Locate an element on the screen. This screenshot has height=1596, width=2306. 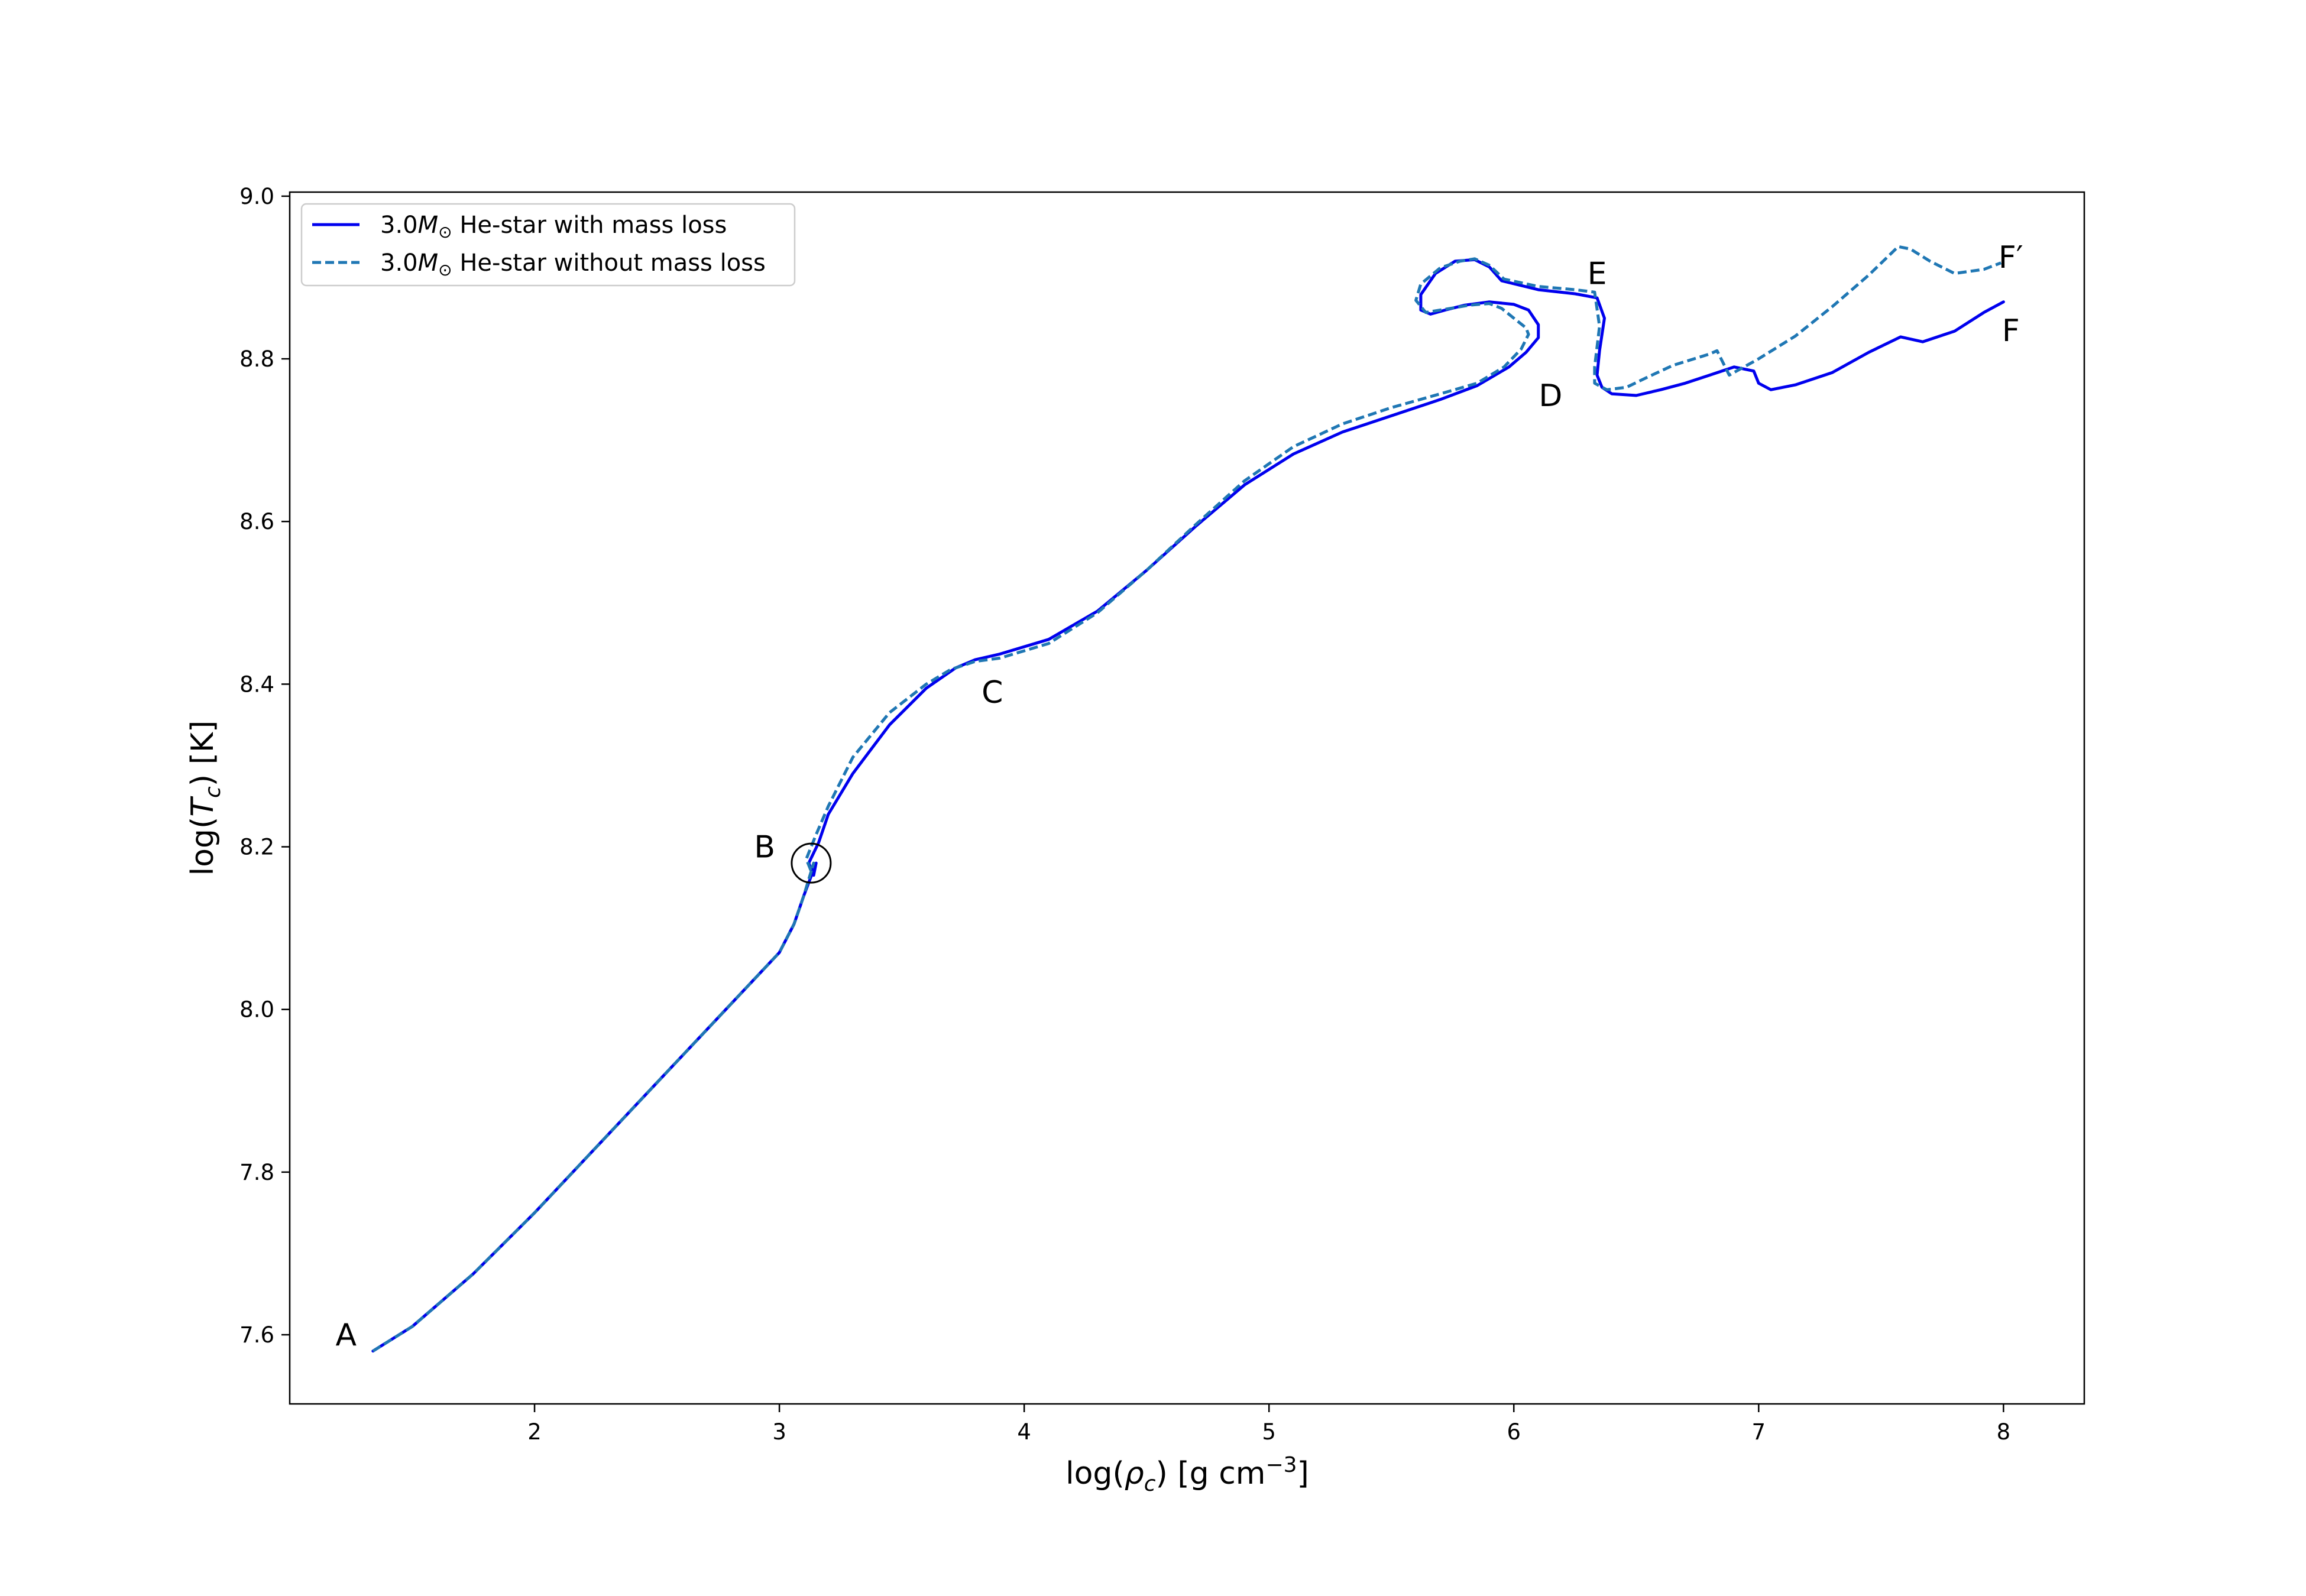
y-tick-label: 8.4 is located at coordinates (256, 684).